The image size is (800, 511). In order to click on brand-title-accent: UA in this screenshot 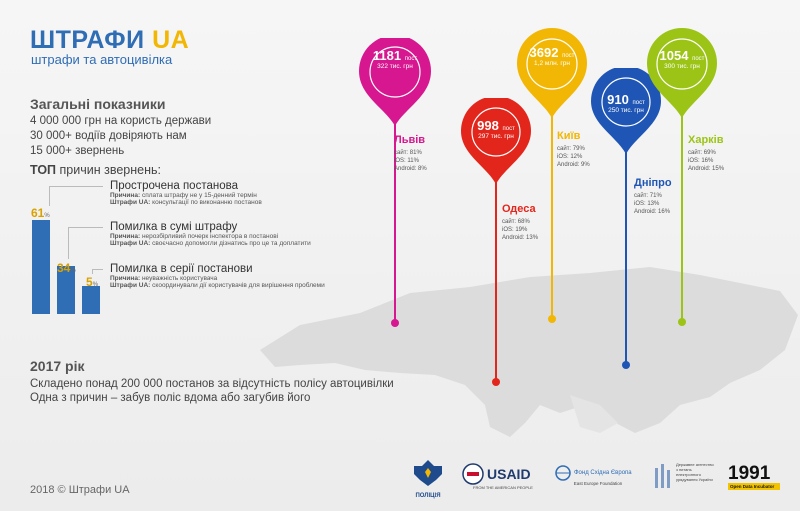, I will do `click(171, 40)`.